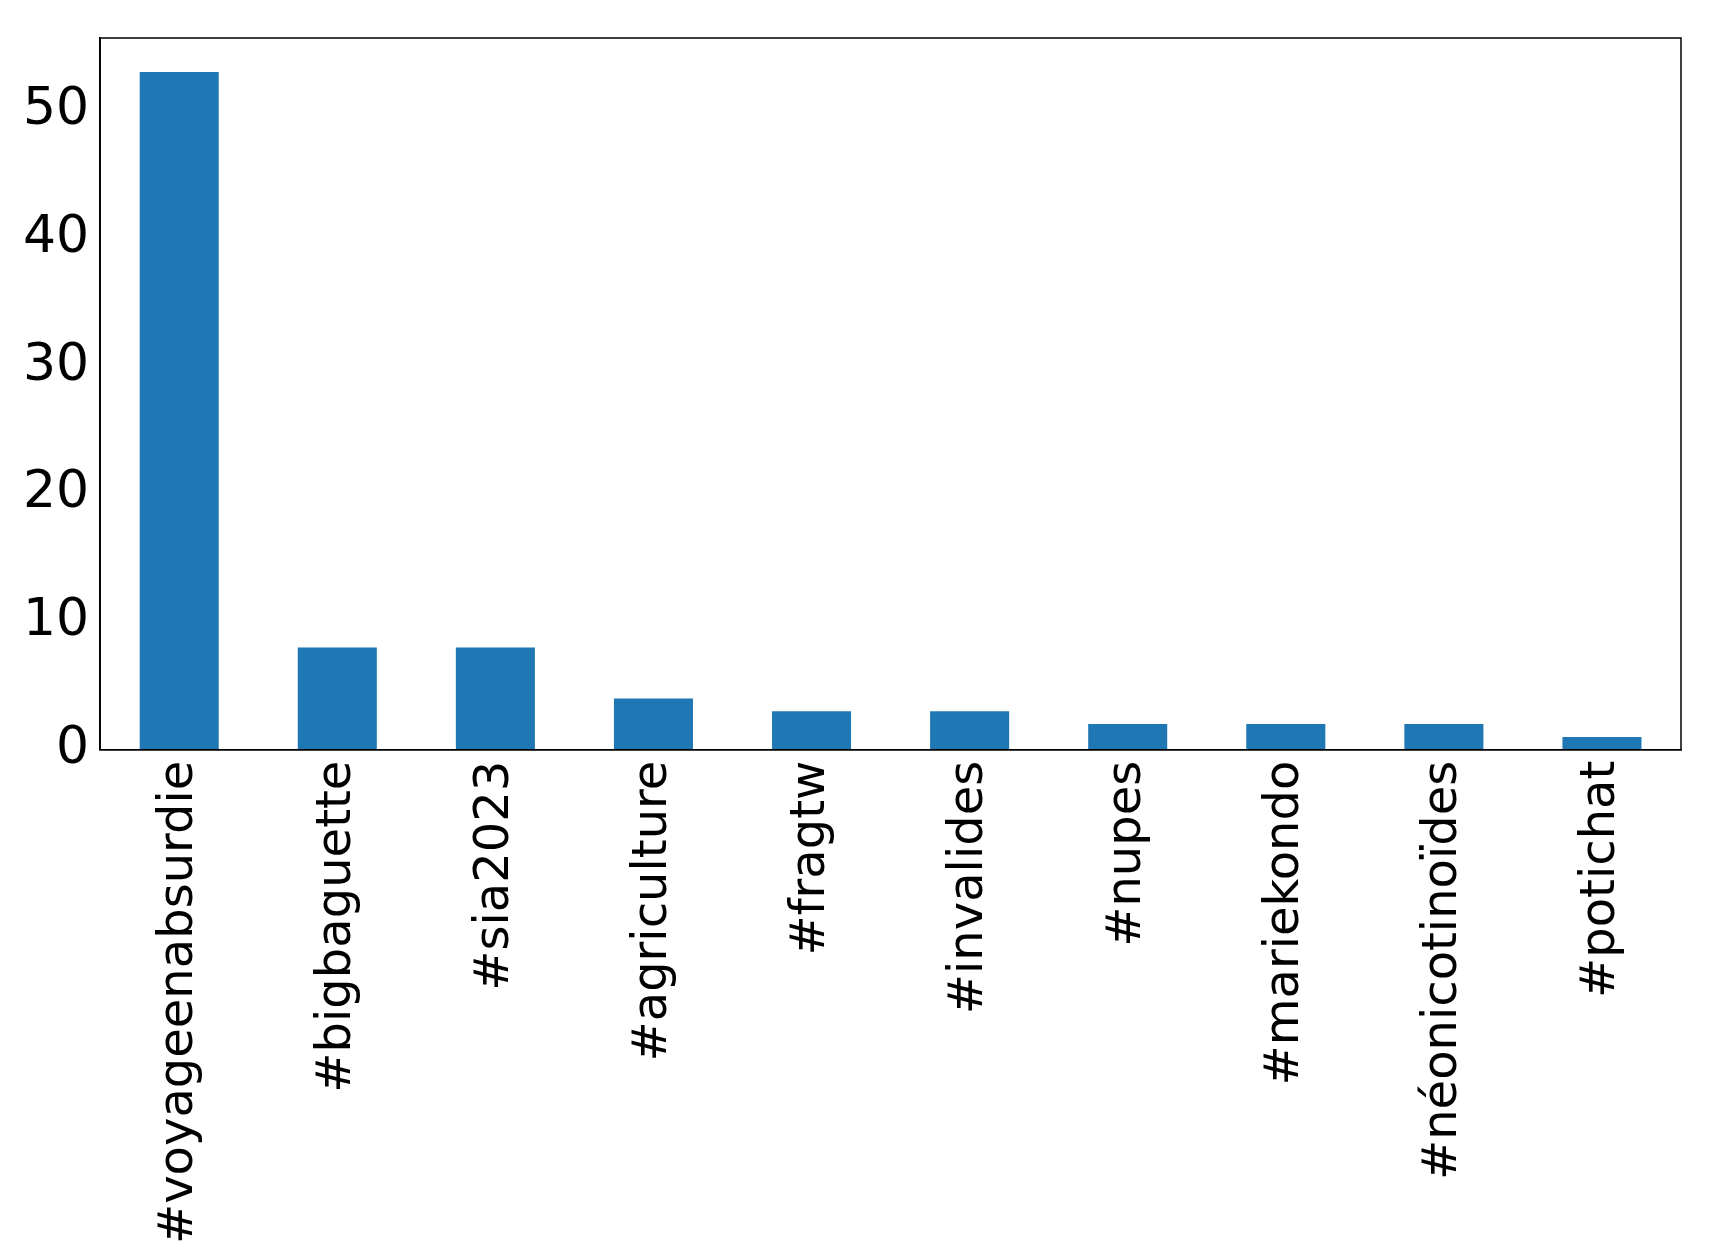  Describe the element at coordinates (965, 887) in the screenshot. I see `x-tick-label: #invalides` at that location.